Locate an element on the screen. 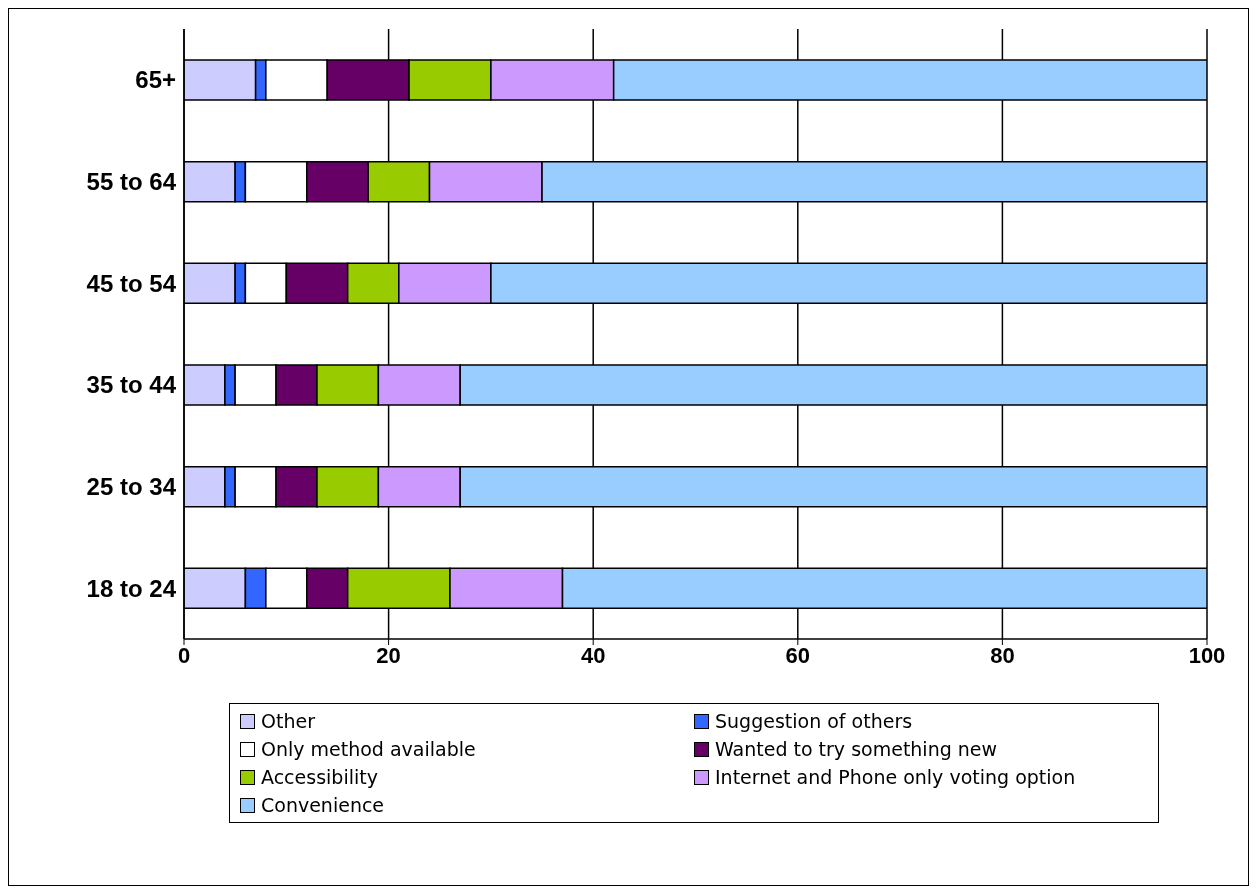 The width and height of the screenshot is (1259, 896). y-tick-label: 65+ is located at coordinates (155, 80).